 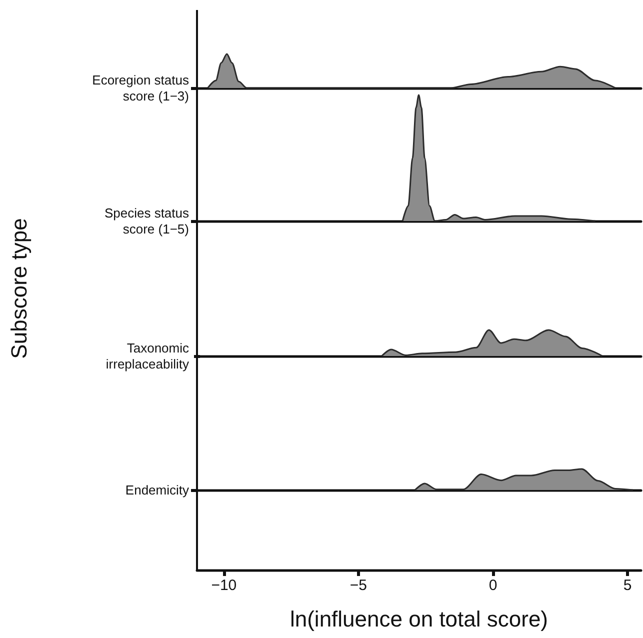 I want to click on y-axis-title: Subscore type, so click(x=19, y=288).